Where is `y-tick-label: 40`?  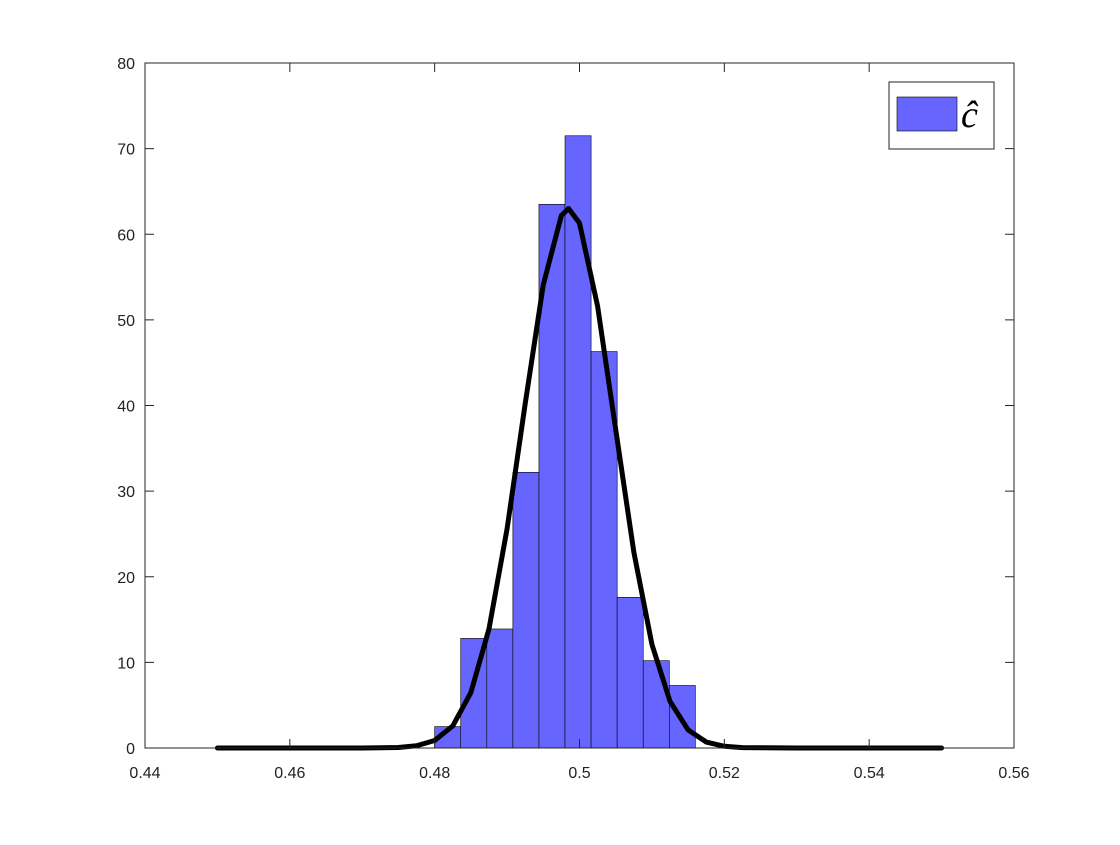
y-tick-label: 40 is located at coordinates (126, 407).